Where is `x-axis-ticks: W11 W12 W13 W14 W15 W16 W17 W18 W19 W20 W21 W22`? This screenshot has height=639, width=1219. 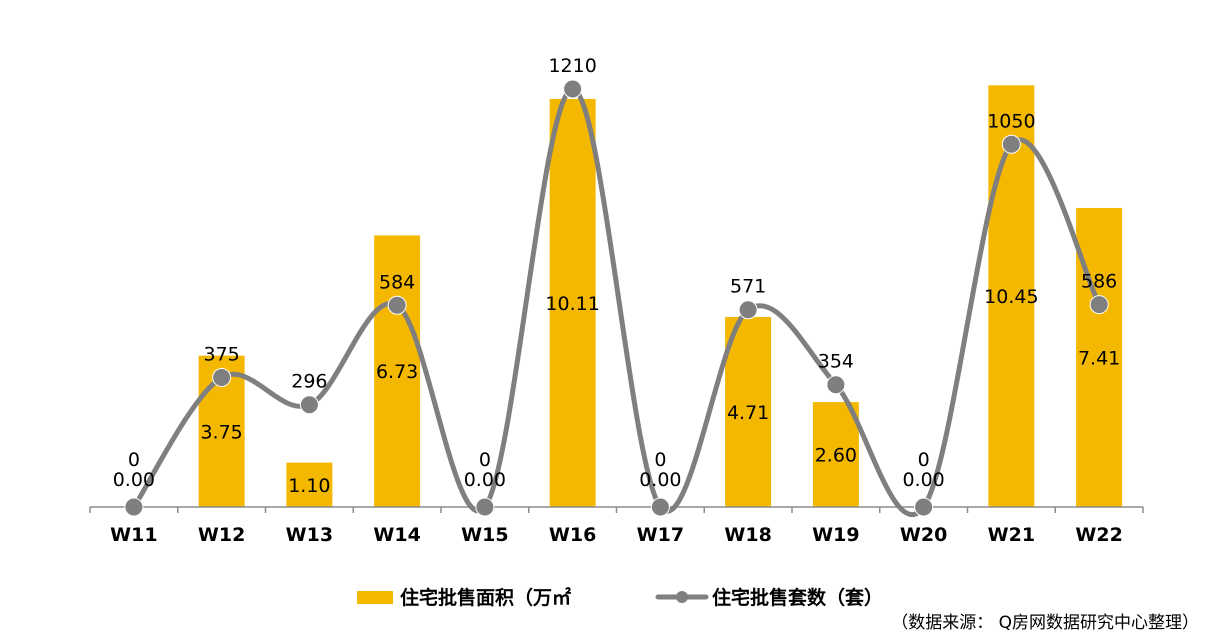 x-axis-ticks: W11 W12 W13 W14 W15 W16 W17 W18 W19 W20 W21 W22 is located at coordinates (616, 526).